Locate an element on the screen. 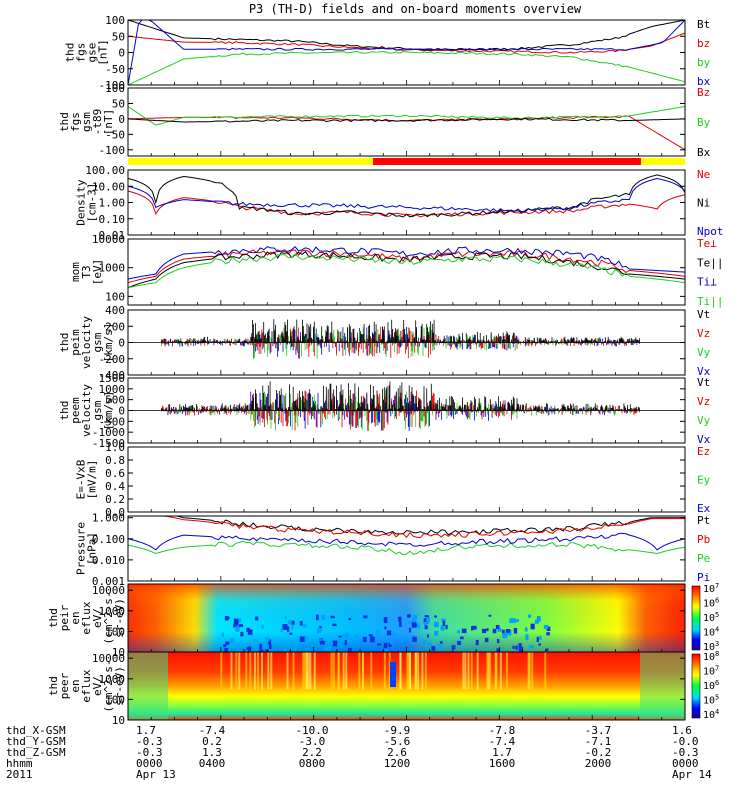 The height and width of the screenshot is (800, 750). y-tick-label: 50 is located at coordinates (118, 36).